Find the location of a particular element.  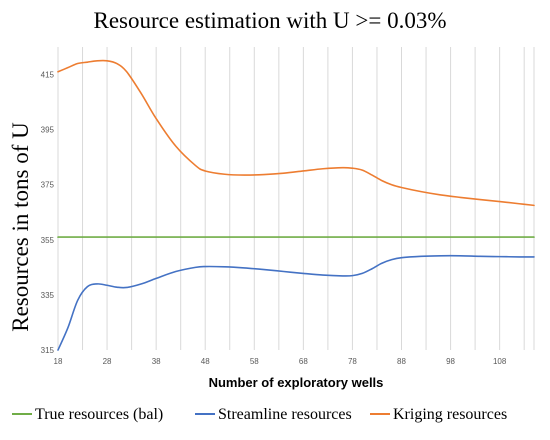

x-tick-label: 108 is located at coordinates (500, 361).